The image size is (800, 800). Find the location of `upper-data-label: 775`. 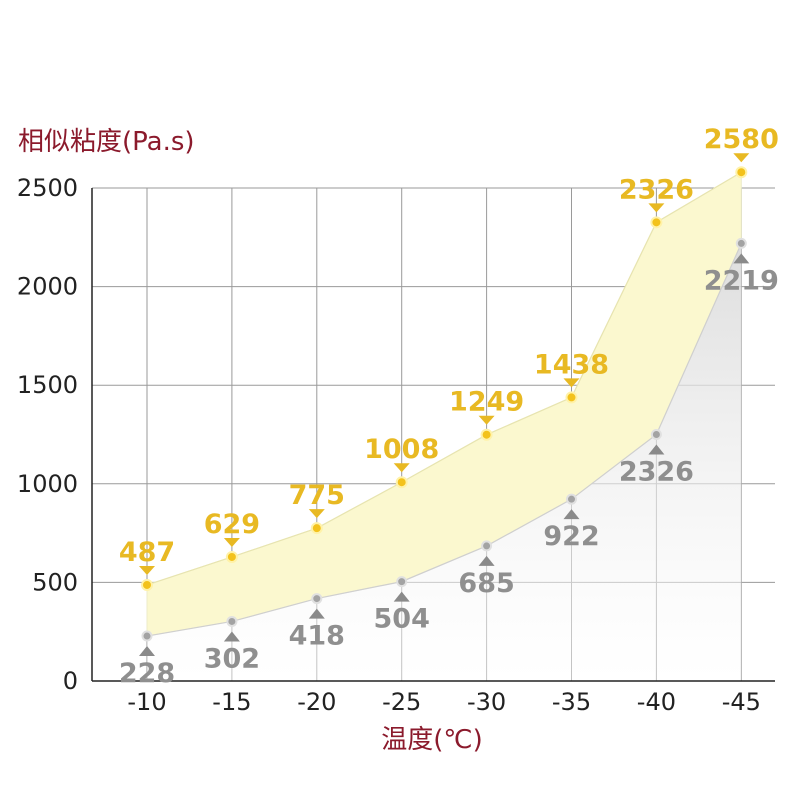

upper-data-label: 775 is located at coordinates (317, 495).